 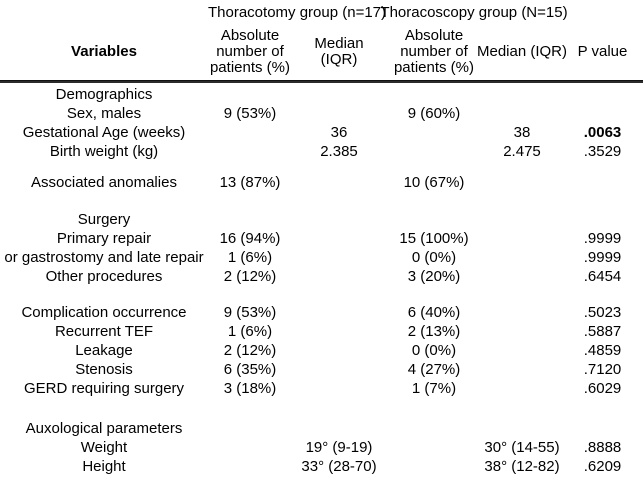 What do you see at coordinates (250, 388) in the screenshot?
I see `cell-abs-thoracotomy: 3 (18%)` at bounding box center [250, 388].